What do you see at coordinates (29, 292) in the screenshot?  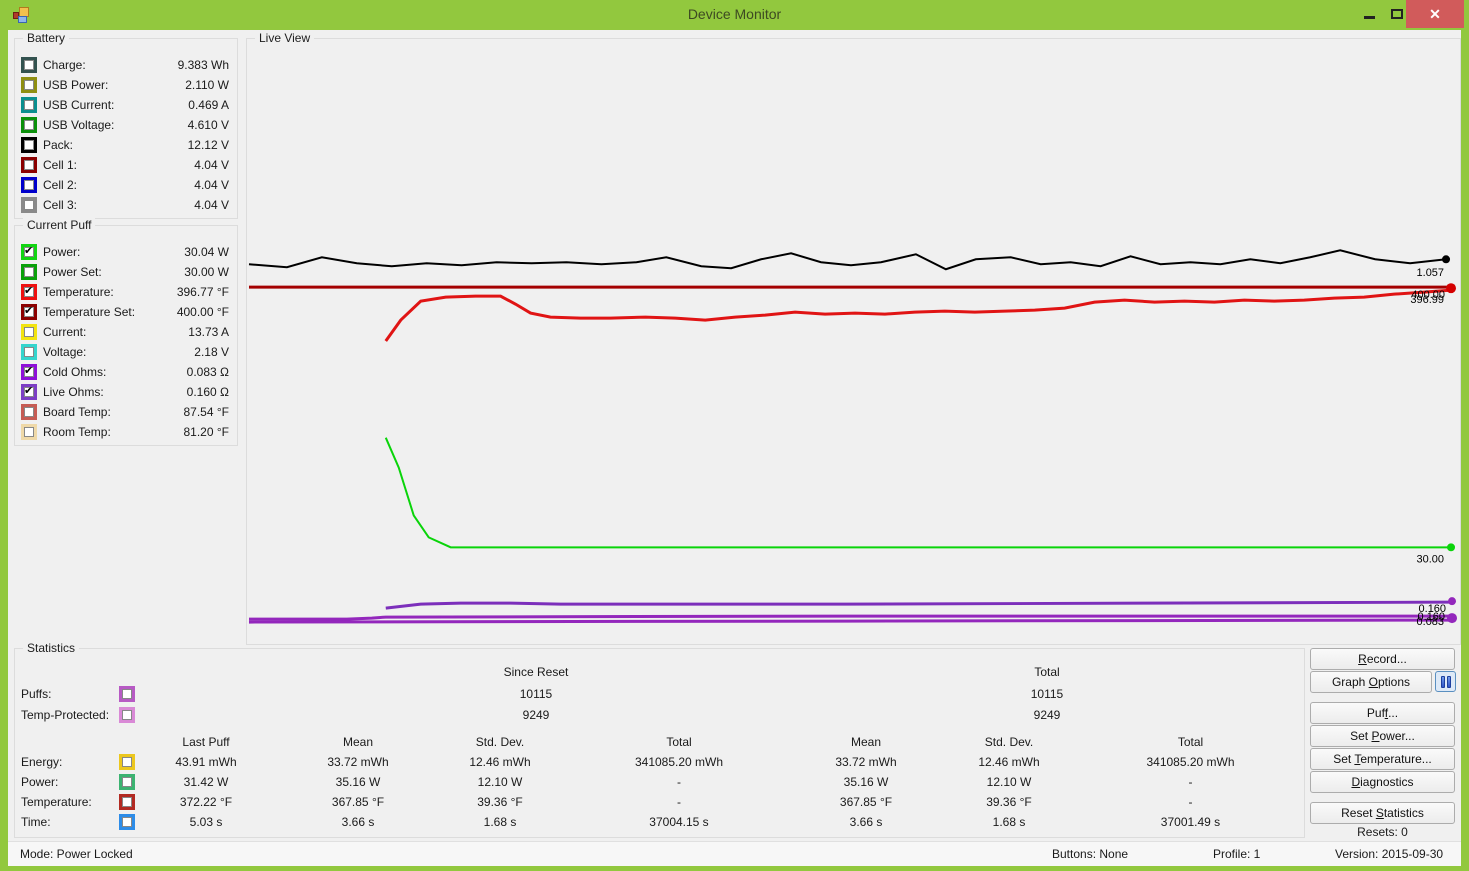 I see `temperature-checkbox` at bounding box center [29, 292].